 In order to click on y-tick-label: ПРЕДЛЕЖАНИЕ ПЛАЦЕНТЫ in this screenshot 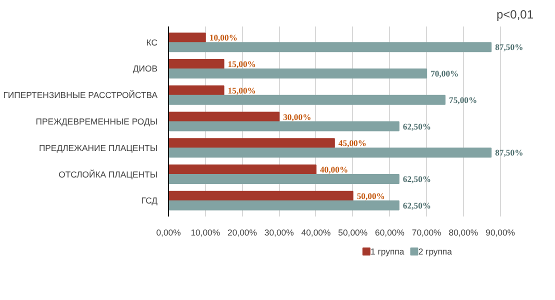, I will do `click(98, 147)`.